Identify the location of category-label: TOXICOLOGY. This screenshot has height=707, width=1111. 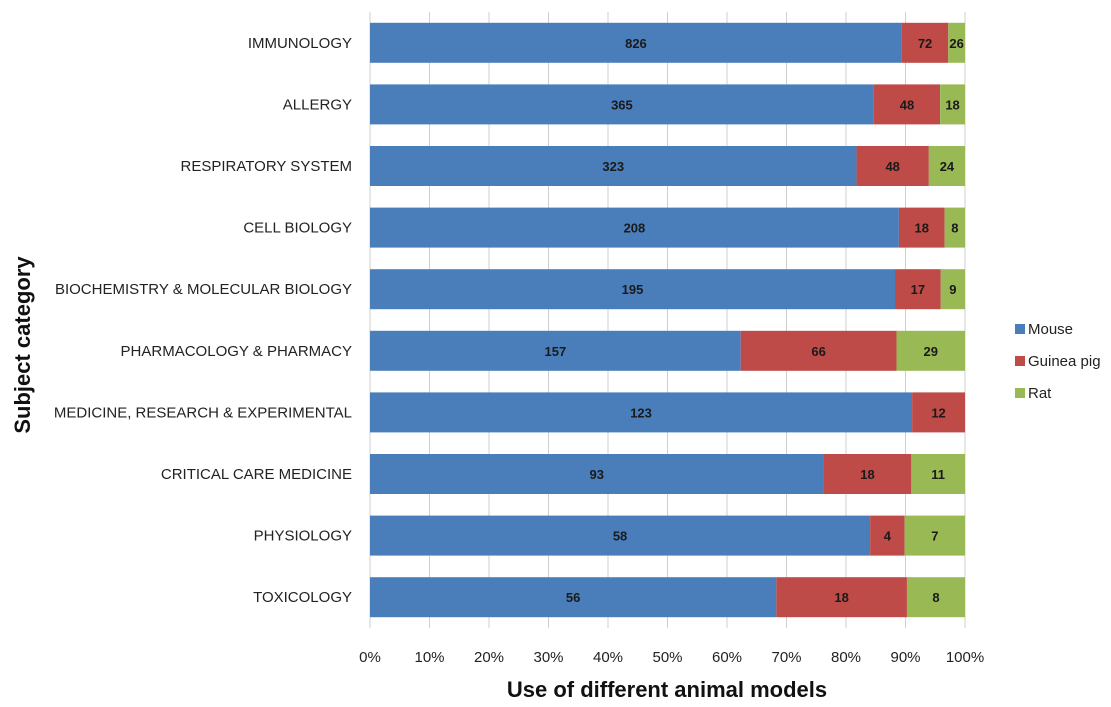
(302, 597).